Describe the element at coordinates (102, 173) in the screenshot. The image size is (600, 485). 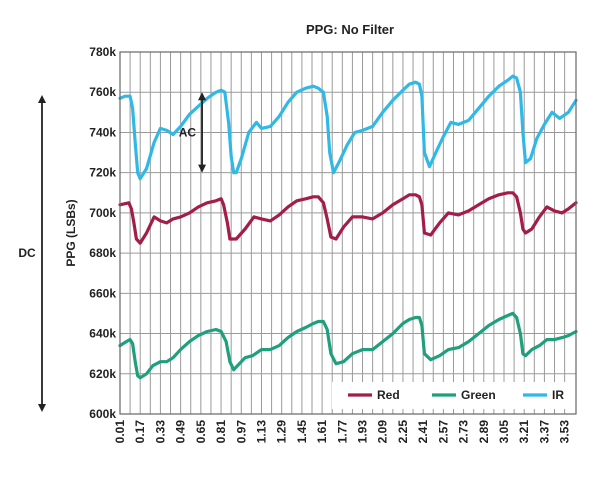
I see `y-tick-label: 720k` at that location.